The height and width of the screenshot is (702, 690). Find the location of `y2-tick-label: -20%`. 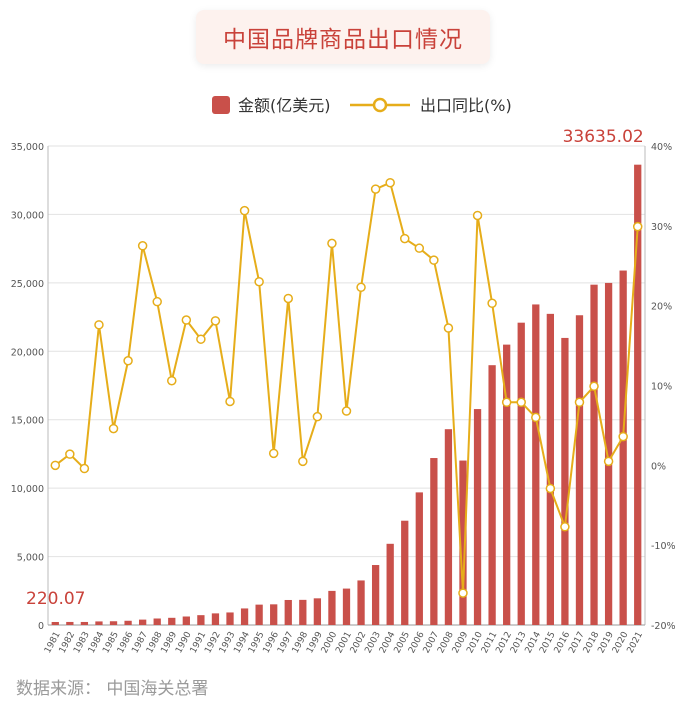

y2-tick-label: -20% is located at coordinates (663, 626).